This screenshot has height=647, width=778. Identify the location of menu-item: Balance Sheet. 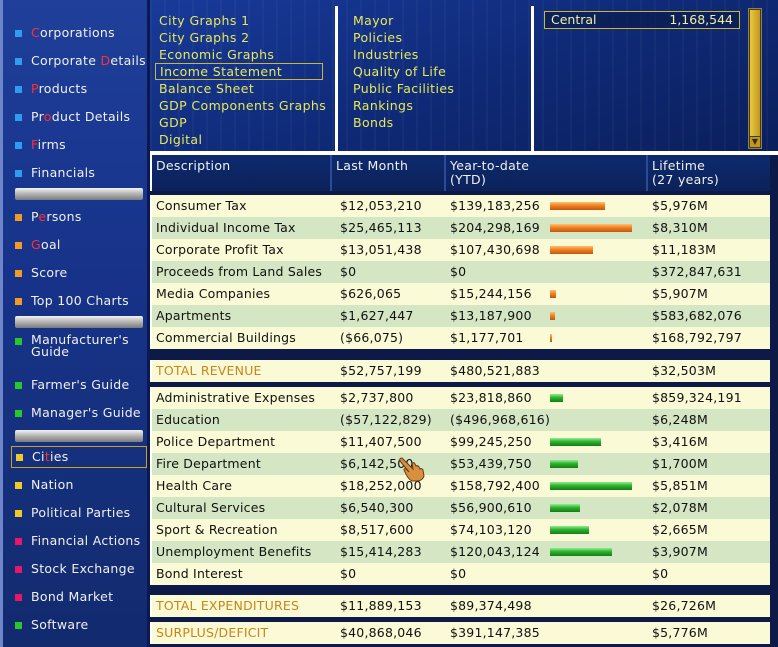
(207, 88).